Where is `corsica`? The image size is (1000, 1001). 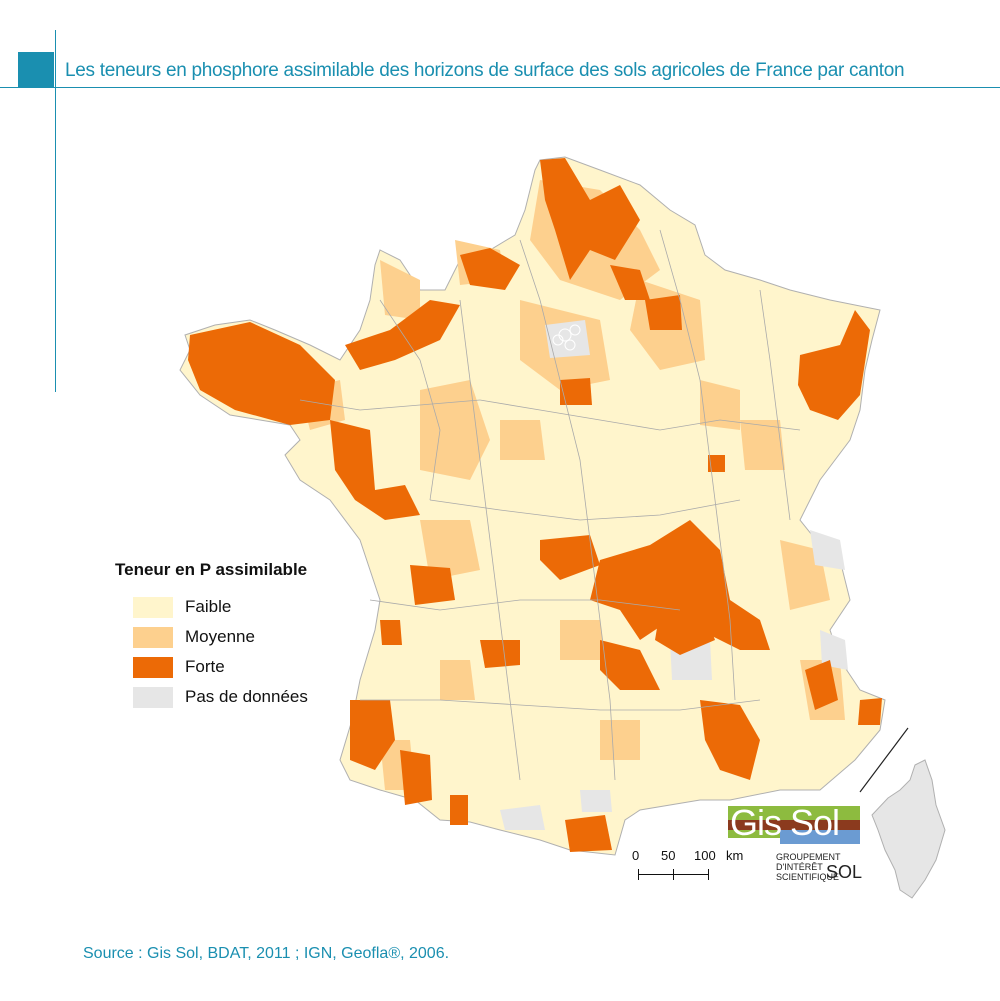
corsica is located at coordinates (908, 829).